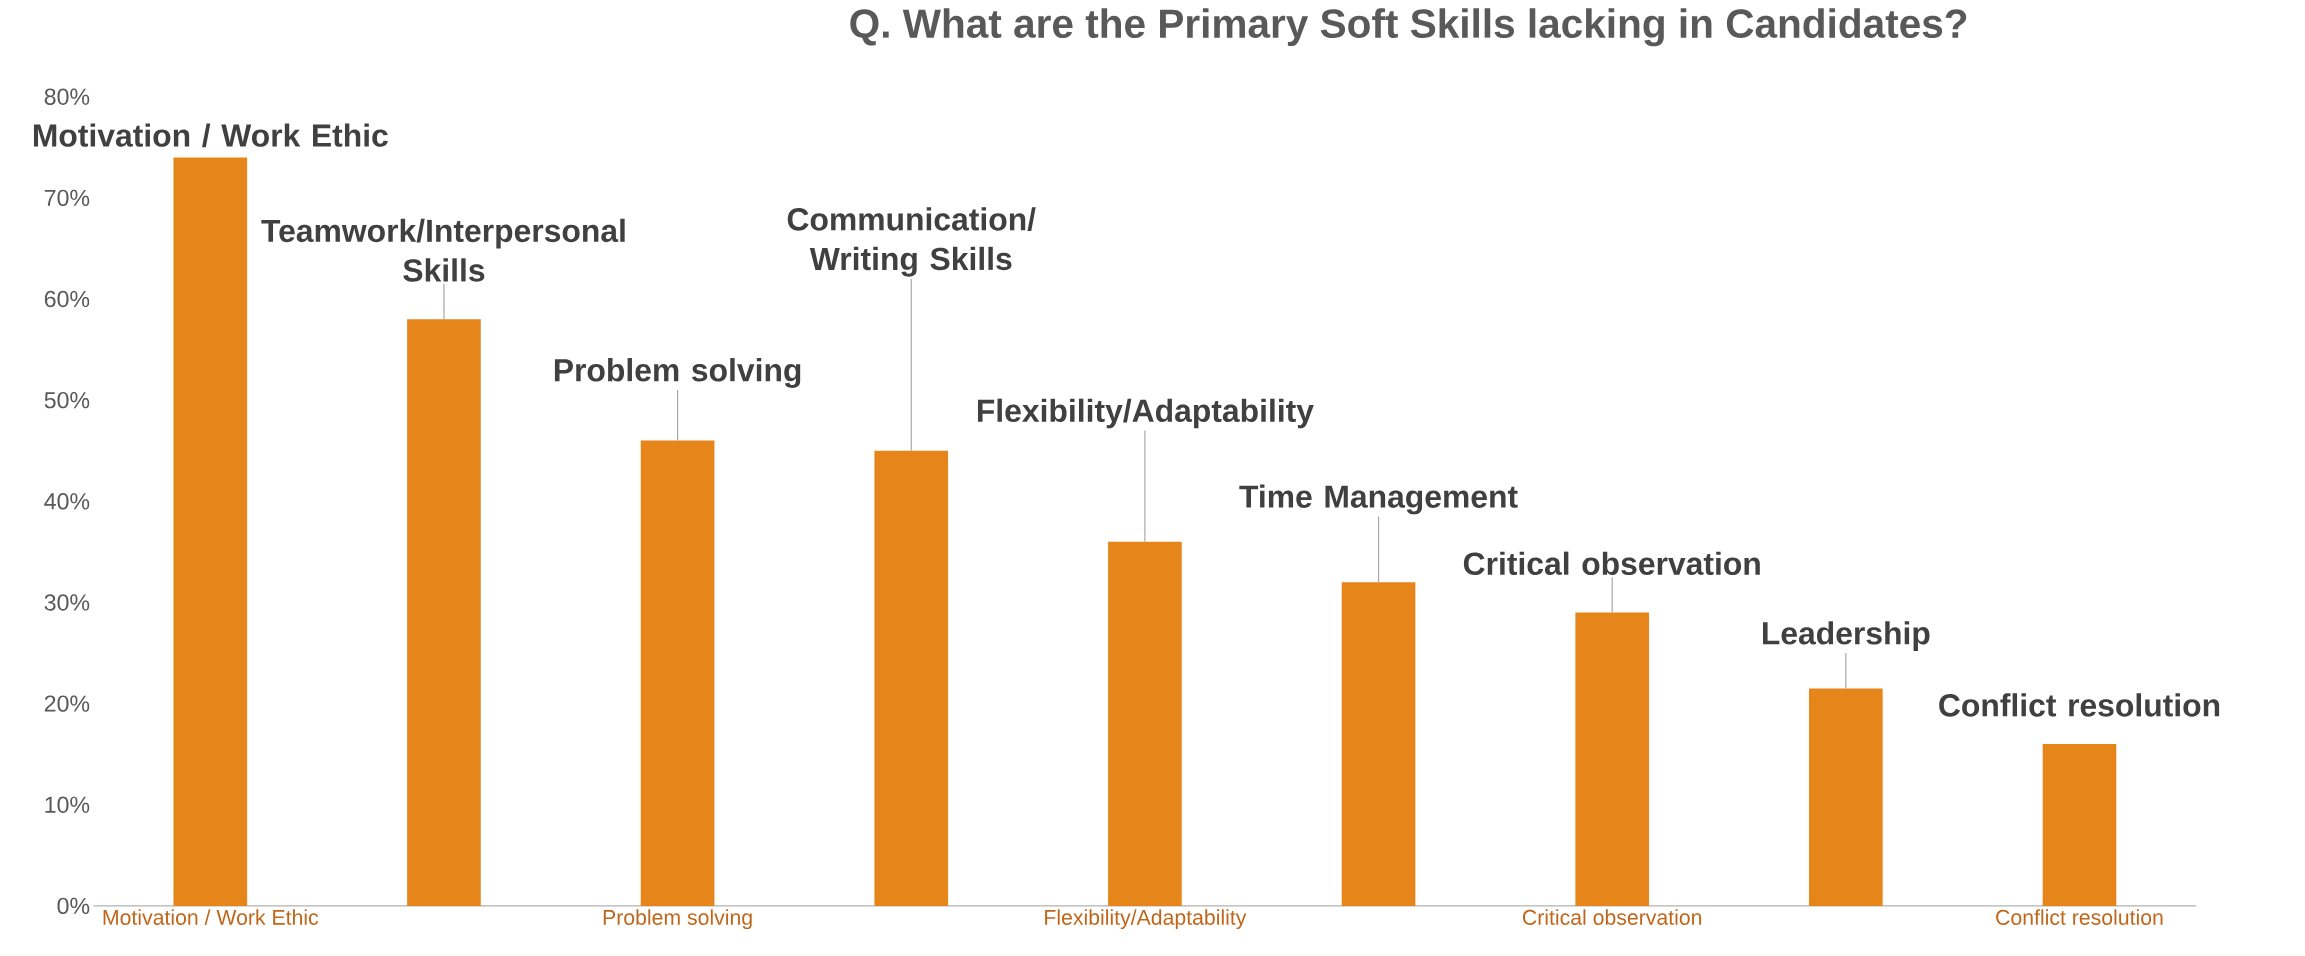 This screenshot has height=956, width=2305. Describe the element at coordinates (210, 135) in the screenshot. I see `annotation: Motivation / Work Ethic` at that location.